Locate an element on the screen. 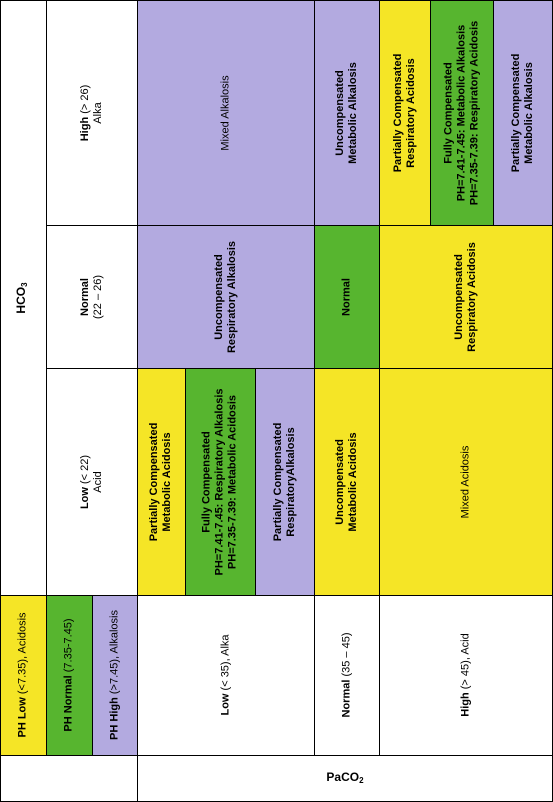 The image size is (553, 802). cell-mixed-acidosis: Mixed Acidosis is located at coordinates (466, 481).